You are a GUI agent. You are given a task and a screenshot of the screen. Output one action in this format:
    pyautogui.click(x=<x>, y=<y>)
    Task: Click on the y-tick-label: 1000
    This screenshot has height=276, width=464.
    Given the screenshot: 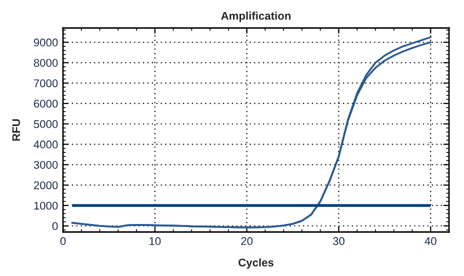 What is the action you would take?
    pyautogui.click(x=46, y=206)
    